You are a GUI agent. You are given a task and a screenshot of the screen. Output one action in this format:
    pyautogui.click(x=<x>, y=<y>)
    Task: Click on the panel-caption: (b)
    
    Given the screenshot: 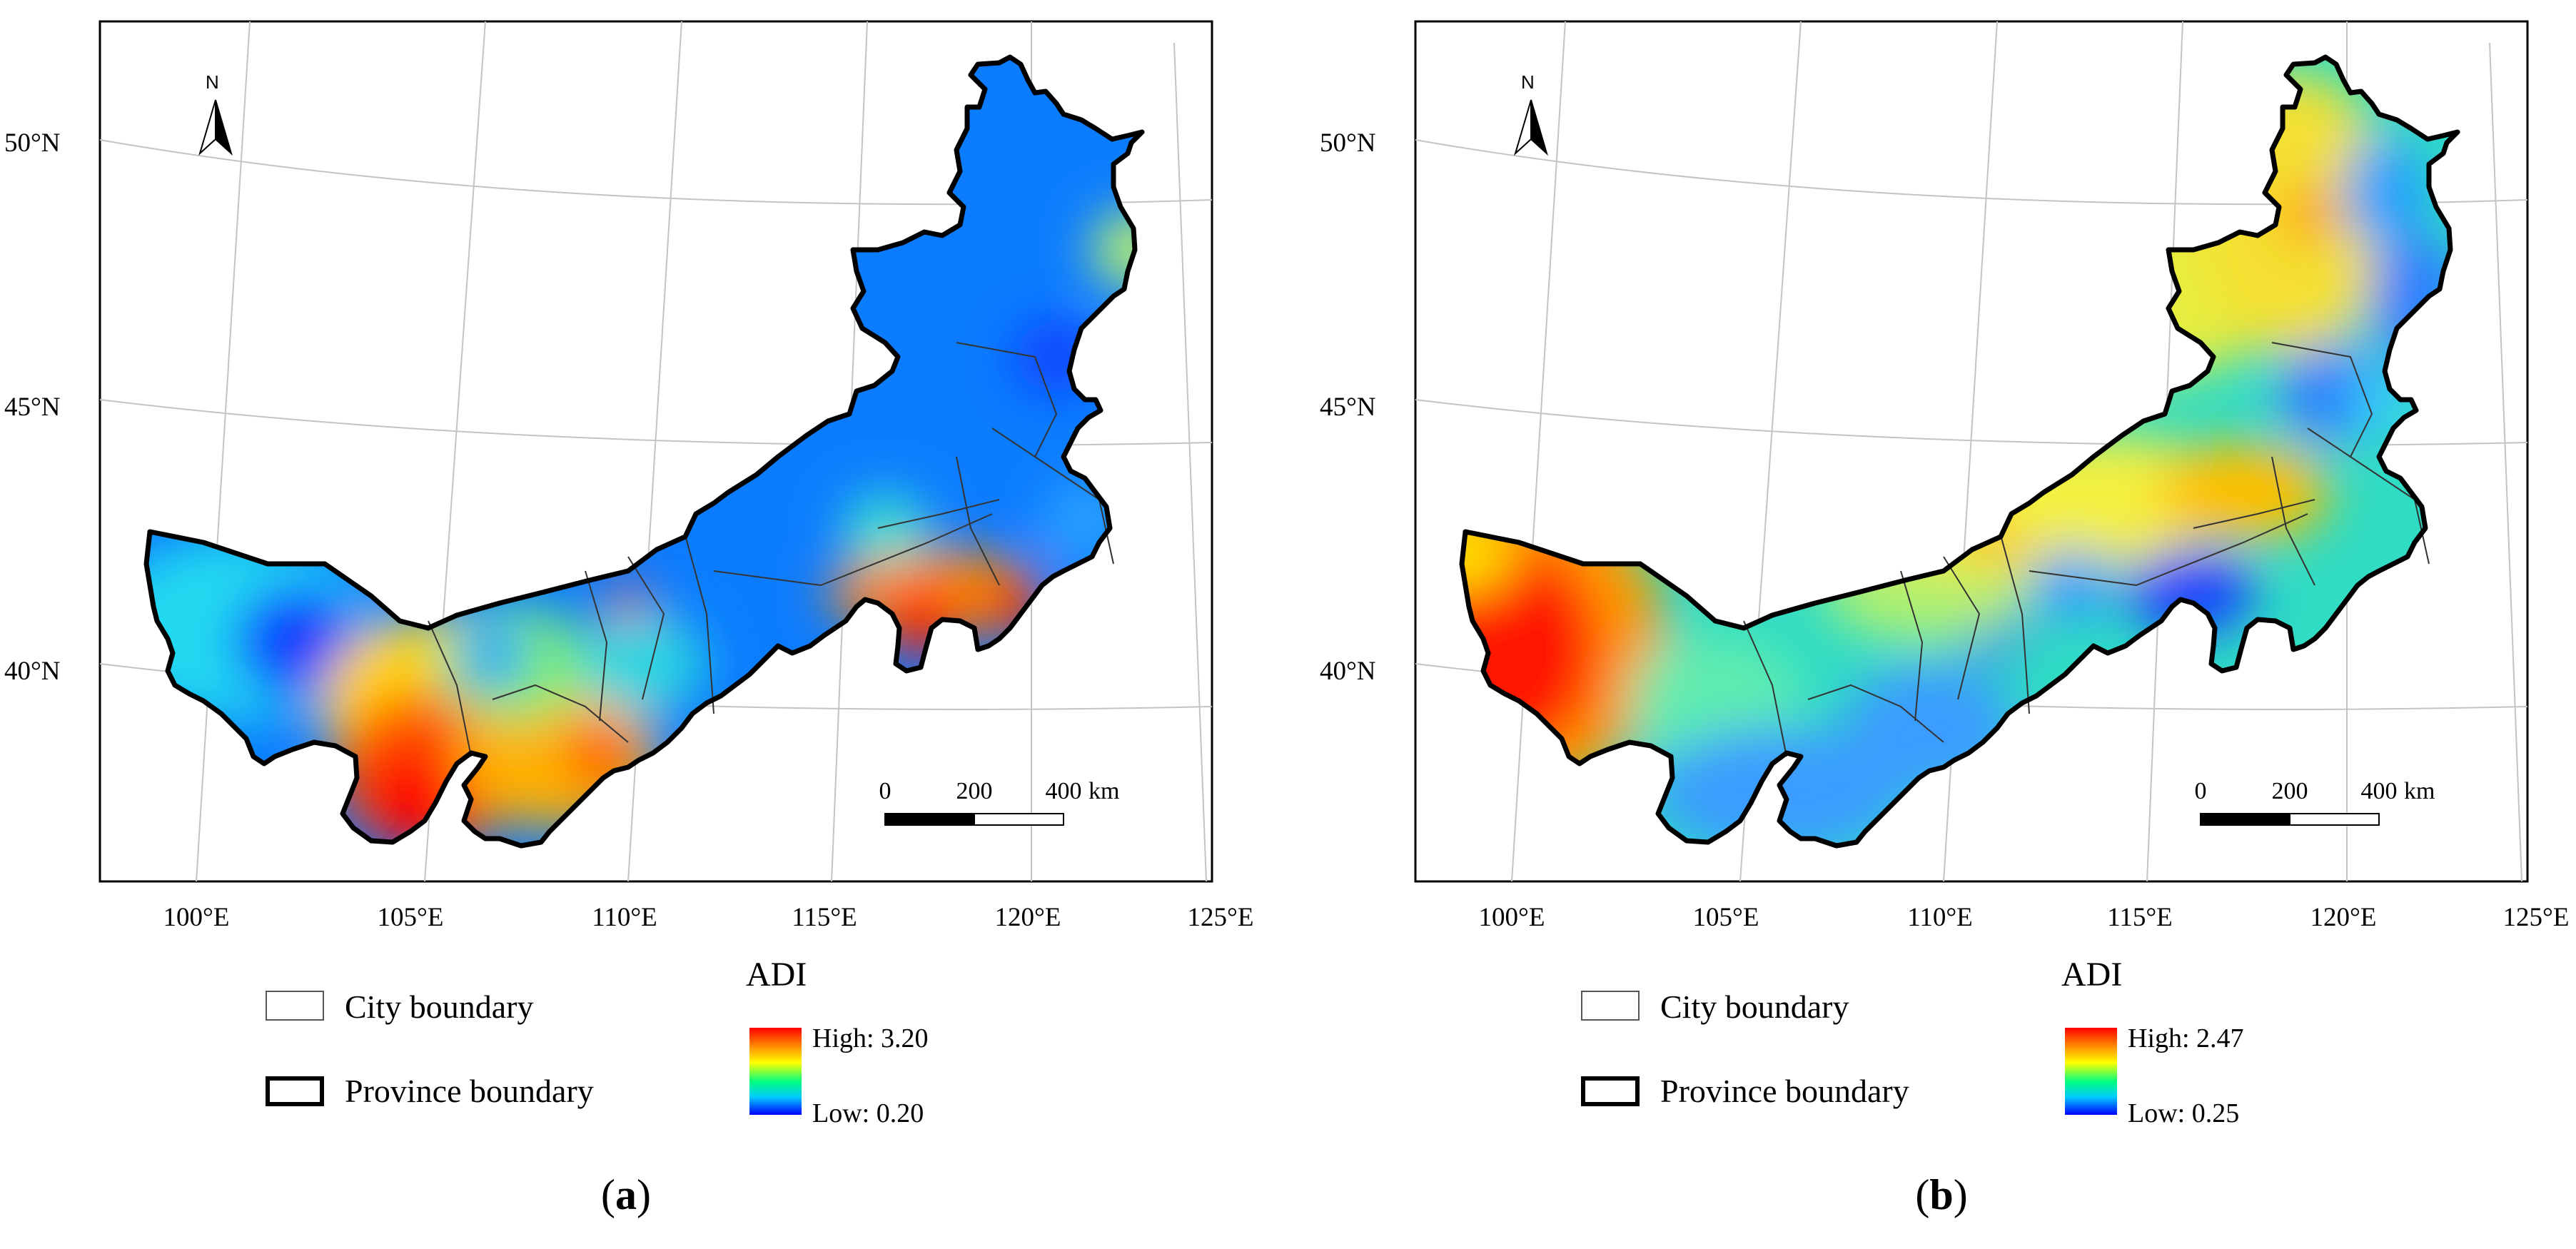 What is the action you would take?
    pyautogui.click(x=1941, y=1194)
    